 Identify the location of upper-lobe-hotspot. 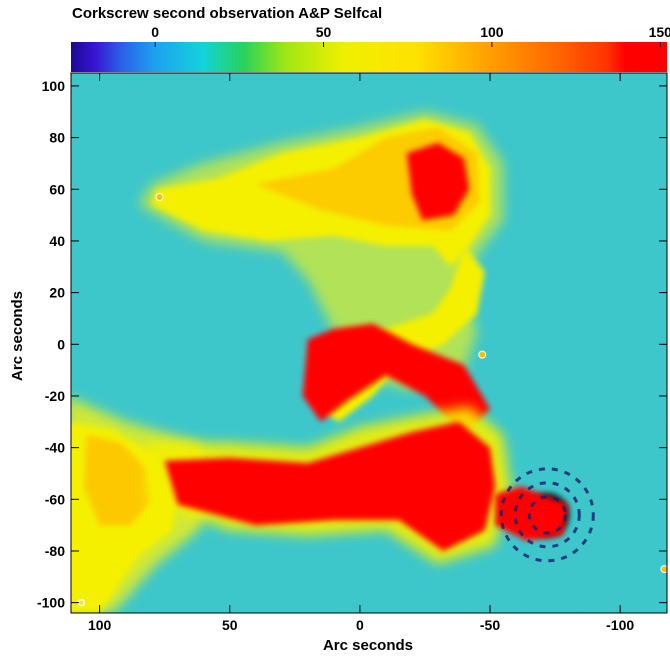
(438, 181).